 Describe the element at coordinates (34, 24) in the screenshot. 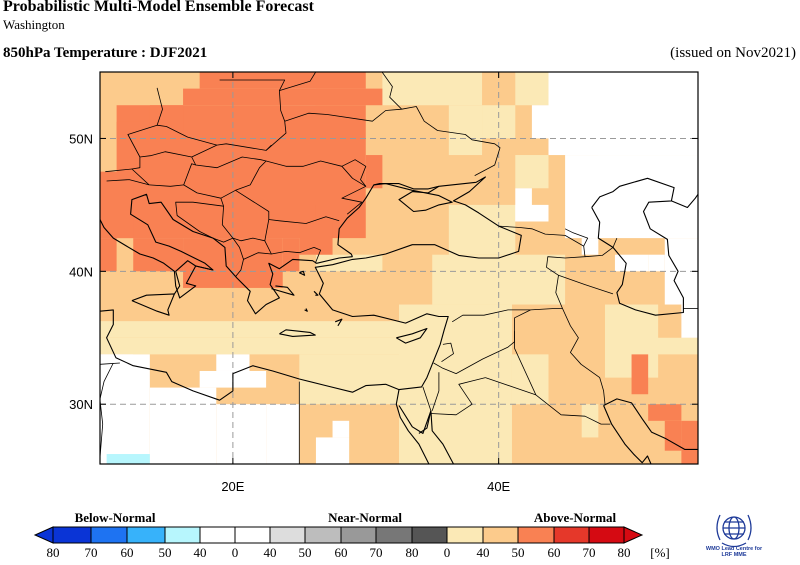

I see `forecast-center: Washington` at that location.